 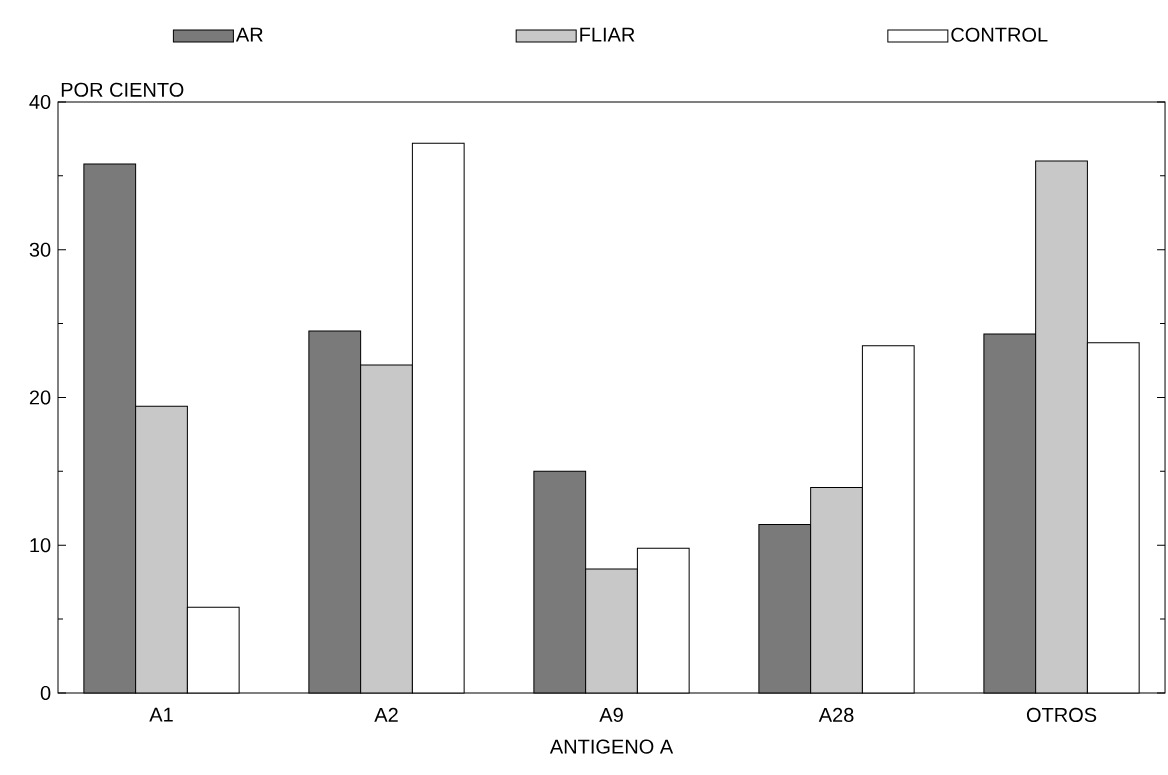 What do you see at coordinates (40, 249) in the screenshot?
I see `y-tick-label: 30` at bounding box center [40, 249].